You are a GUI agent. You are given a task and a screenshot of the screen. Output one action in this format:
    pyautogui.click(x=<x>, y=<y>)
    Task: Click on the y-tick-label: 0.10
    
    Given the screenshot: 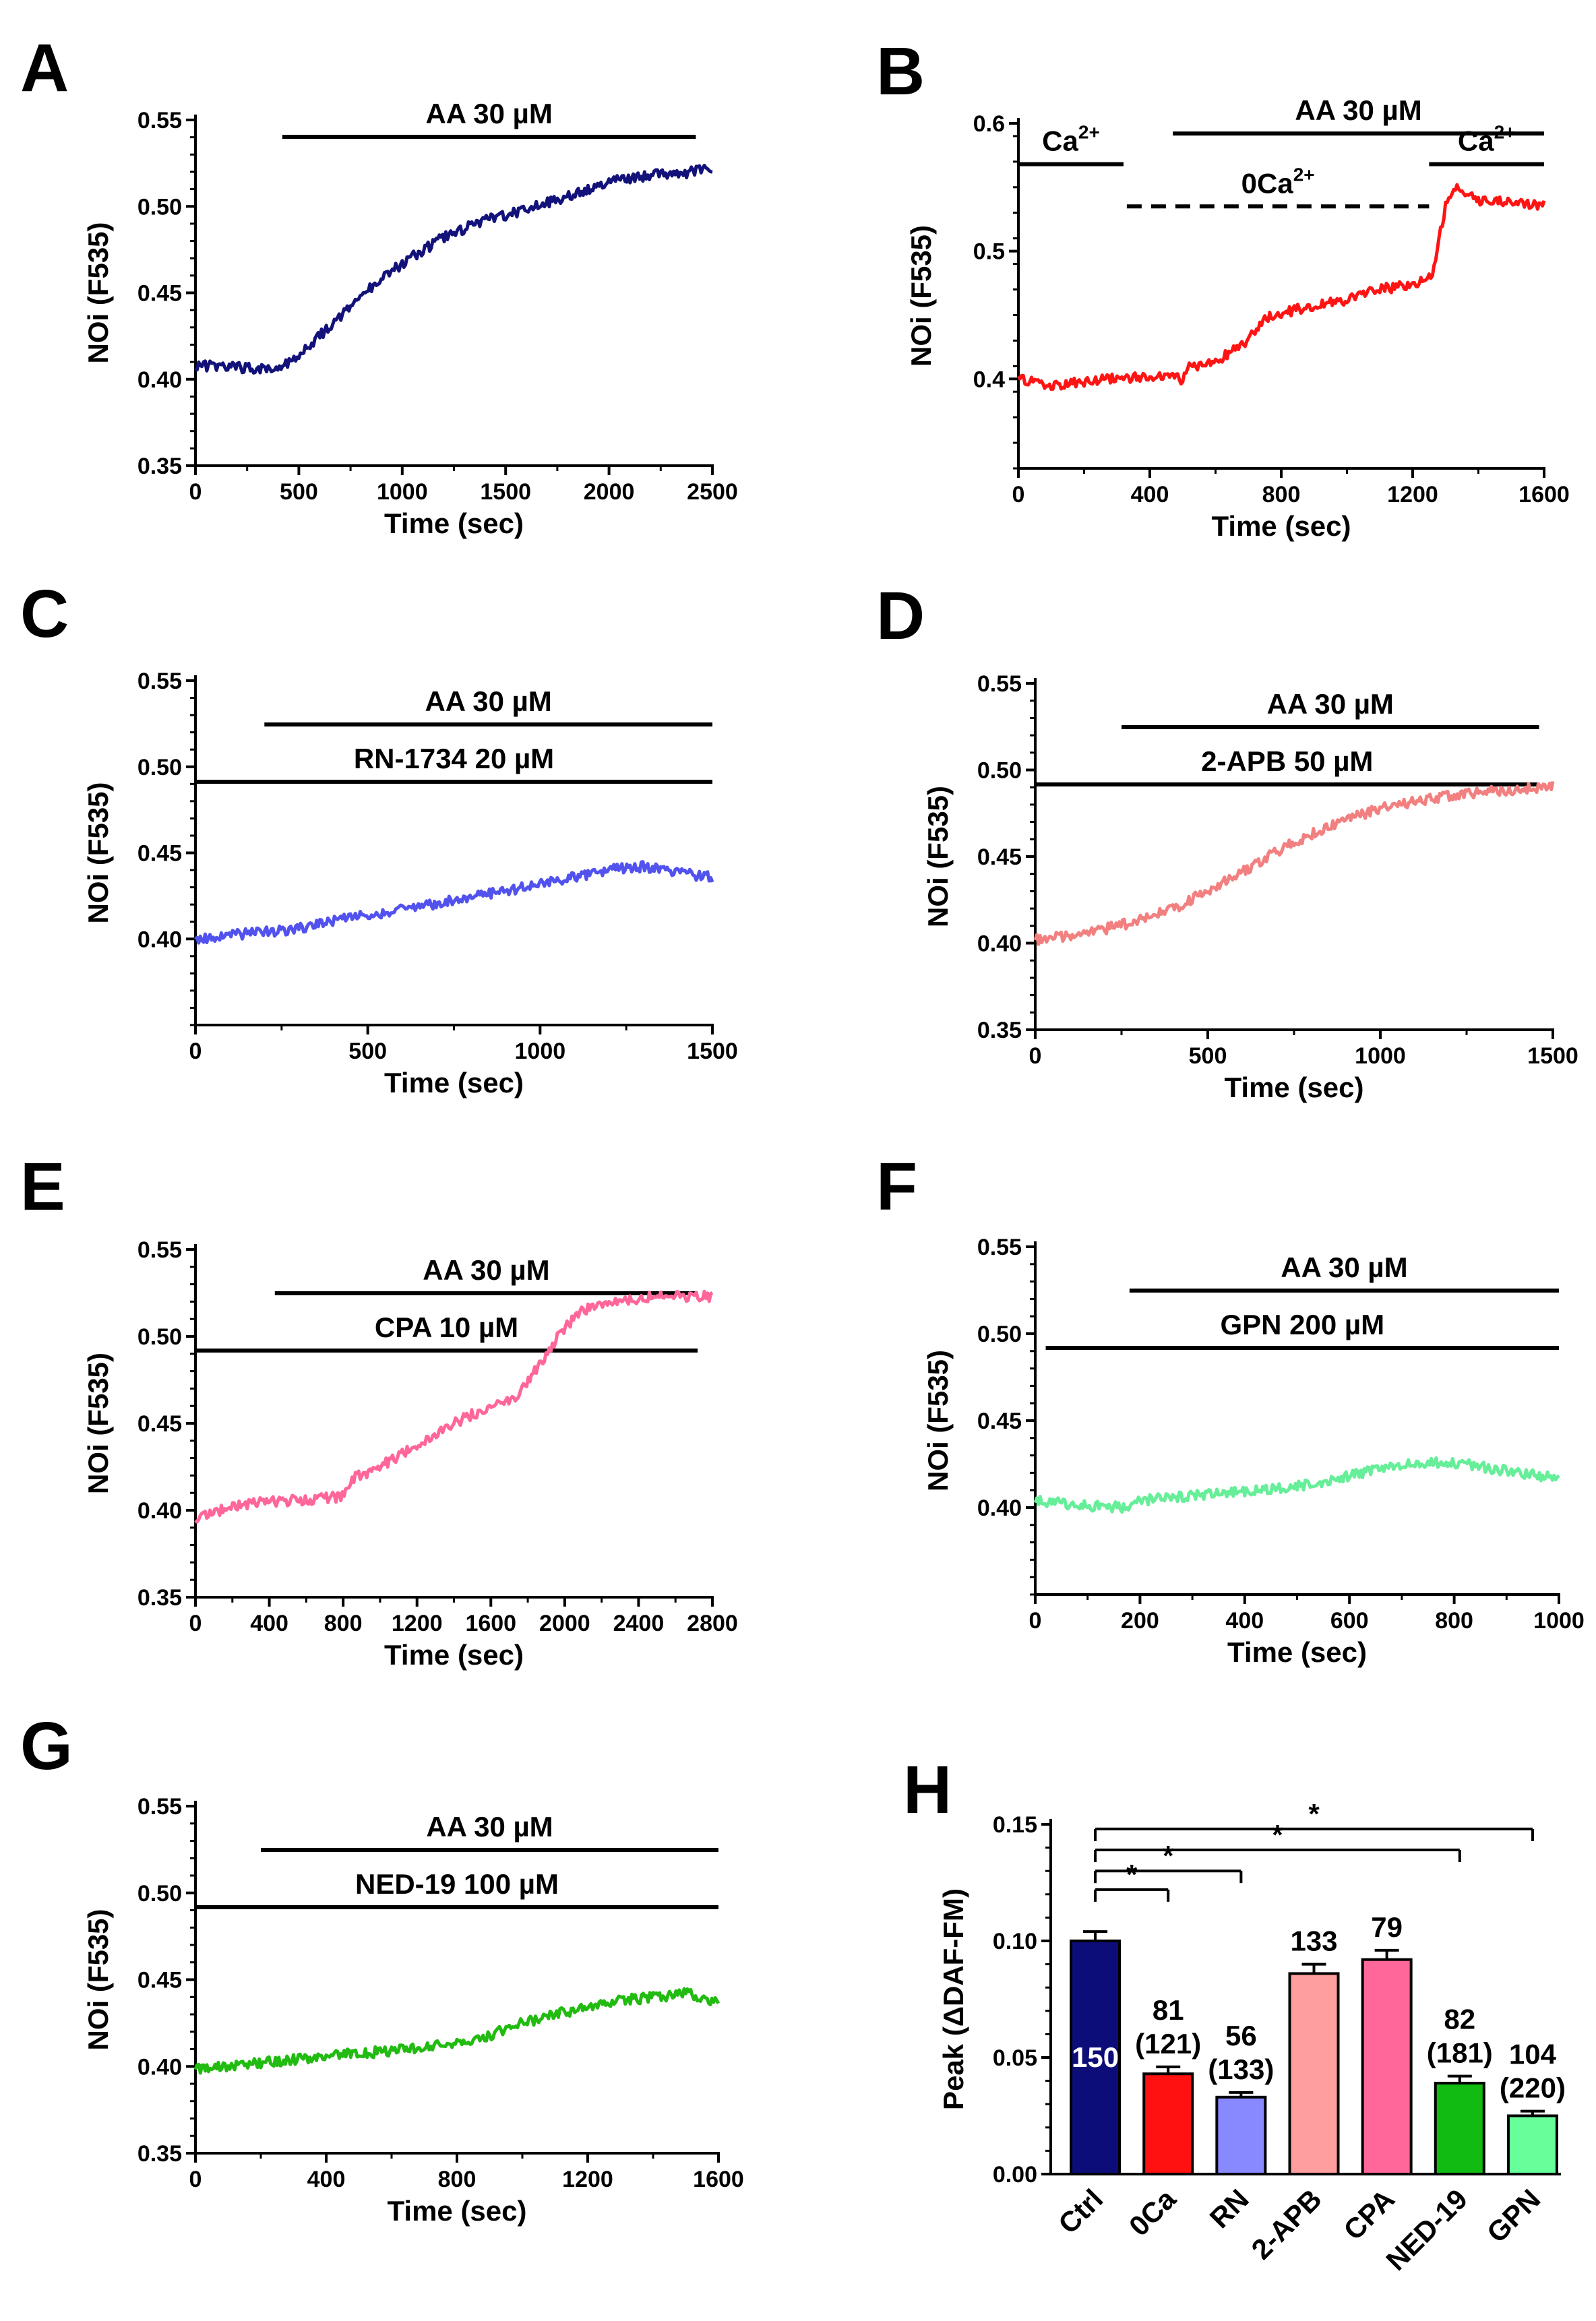 What is the action you would take?
    pyautogui.click(x=1015, y=1942)
    